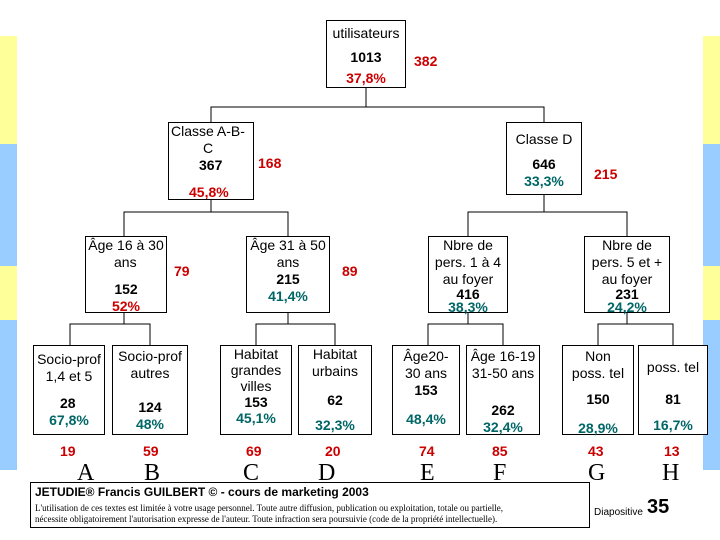  Describe the element at coordinates (272, 329) in the screenshot. I see `connector-n2-c` at that location.